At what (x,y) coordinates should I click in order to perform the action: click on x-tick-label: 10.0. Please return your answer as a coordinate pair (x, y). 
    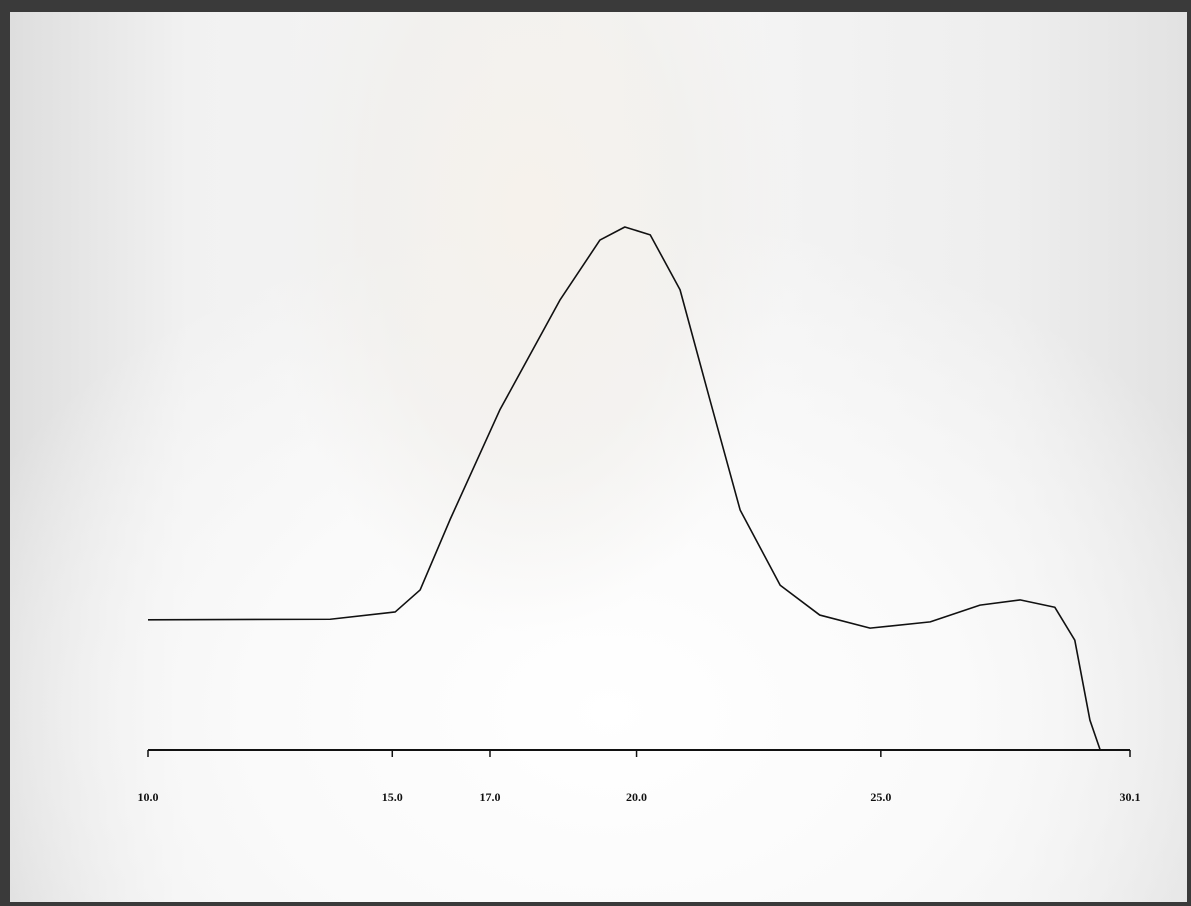
    Looking at the image, I should click on (148, 797).